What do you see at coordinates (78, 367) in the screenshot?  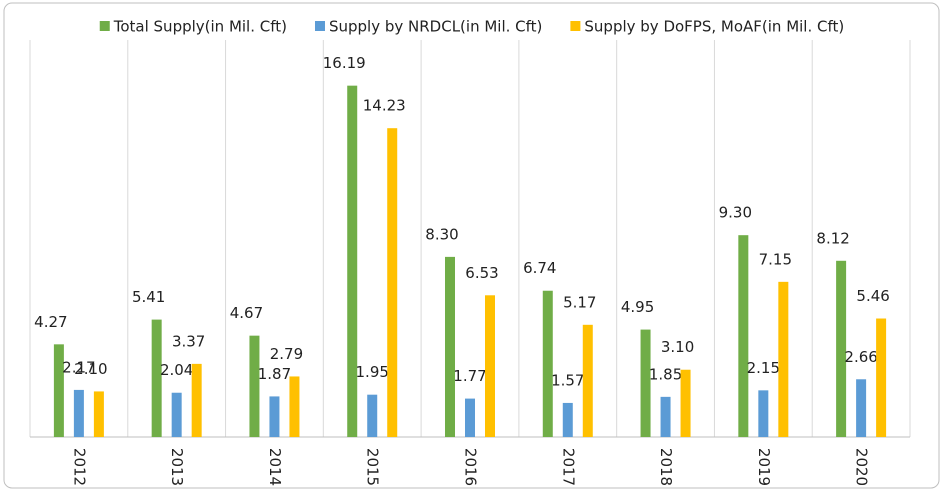 I see `data-label: 2.17` at bounding box center [78, 367].